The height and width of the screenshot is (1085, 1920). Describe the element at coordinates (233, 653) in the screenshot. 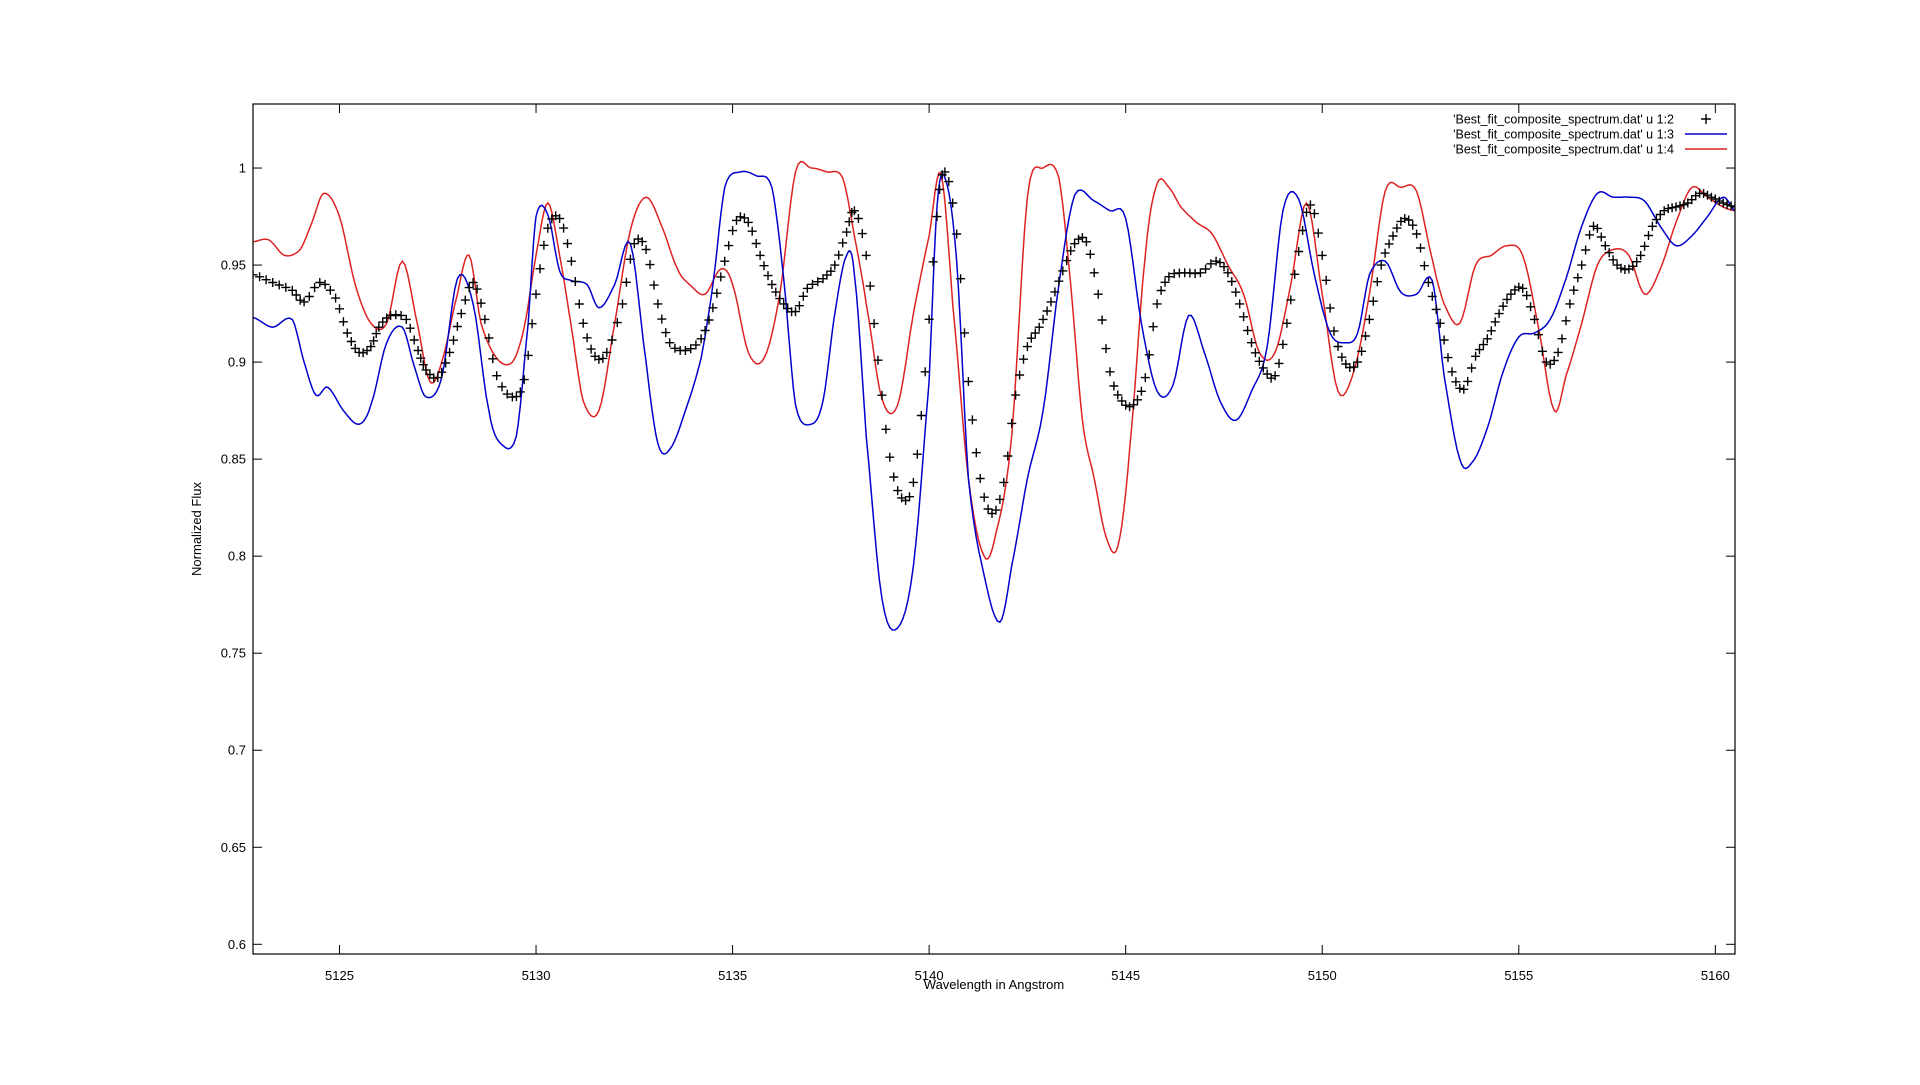

I see `y-tick-label: 0.75` at that location.